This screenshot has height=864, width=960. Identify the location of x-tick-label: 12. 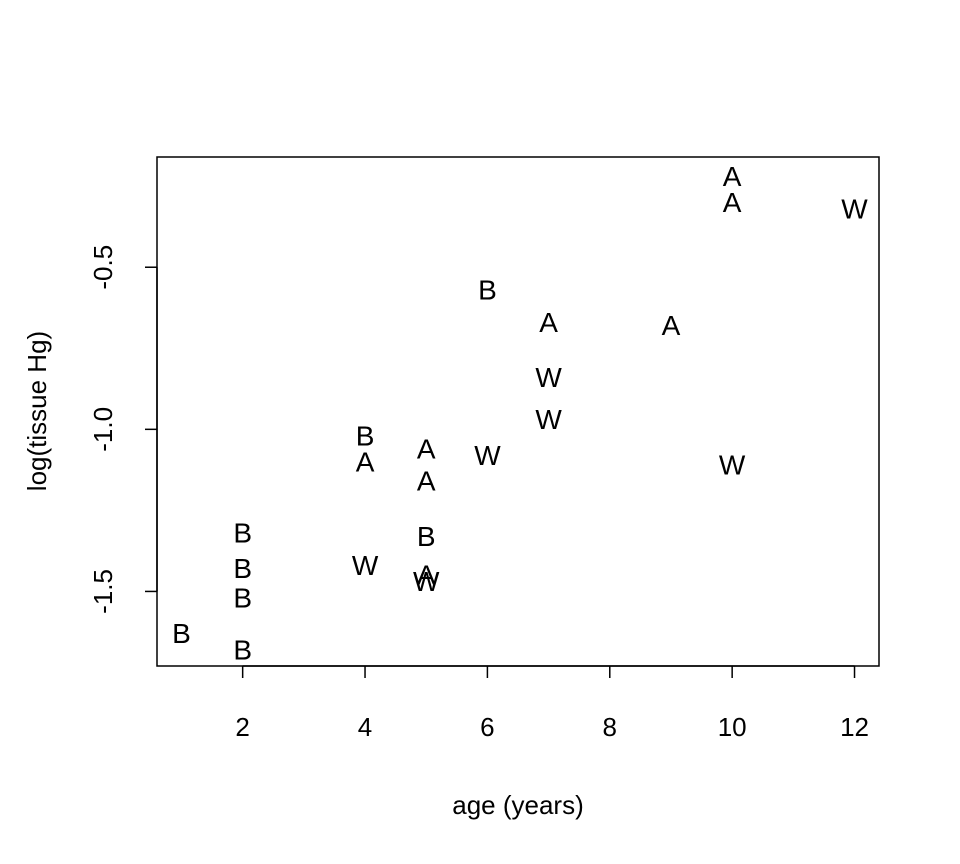
(854, 727).